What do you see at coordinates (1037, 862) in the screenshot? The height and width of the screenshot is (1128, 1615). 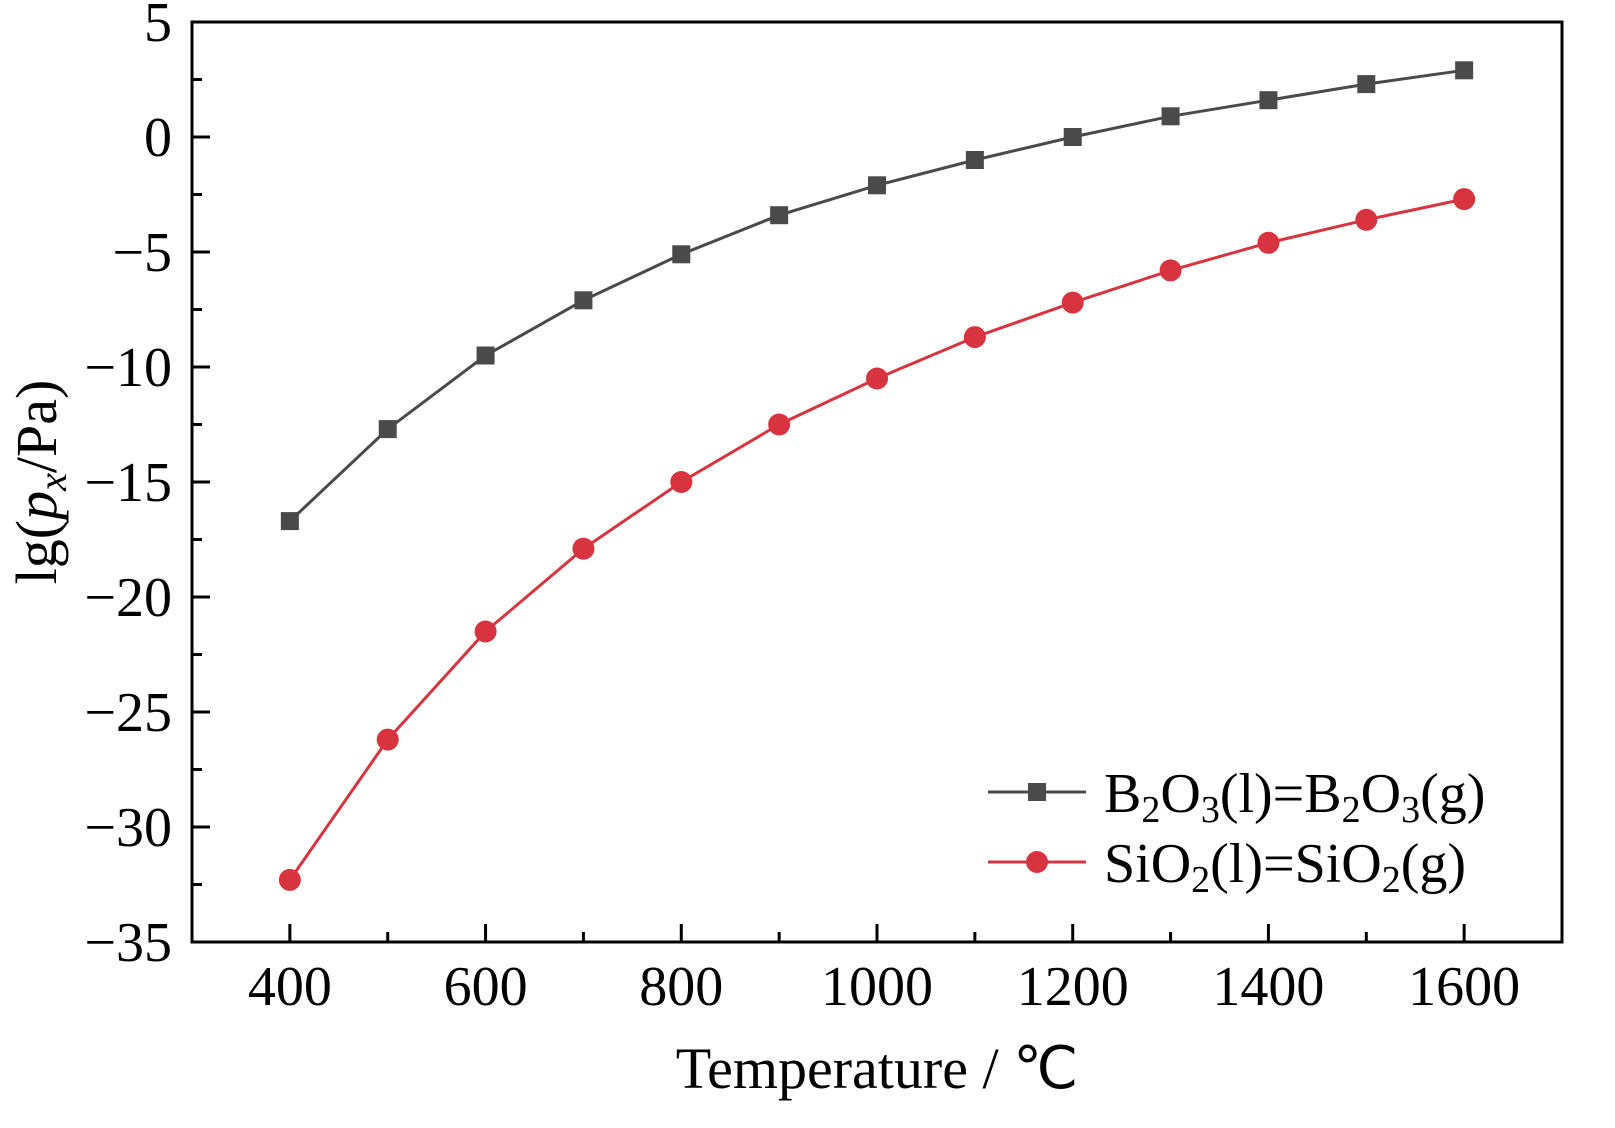 I see `legend-marker-sio2` at bounding box center [1037, 862].